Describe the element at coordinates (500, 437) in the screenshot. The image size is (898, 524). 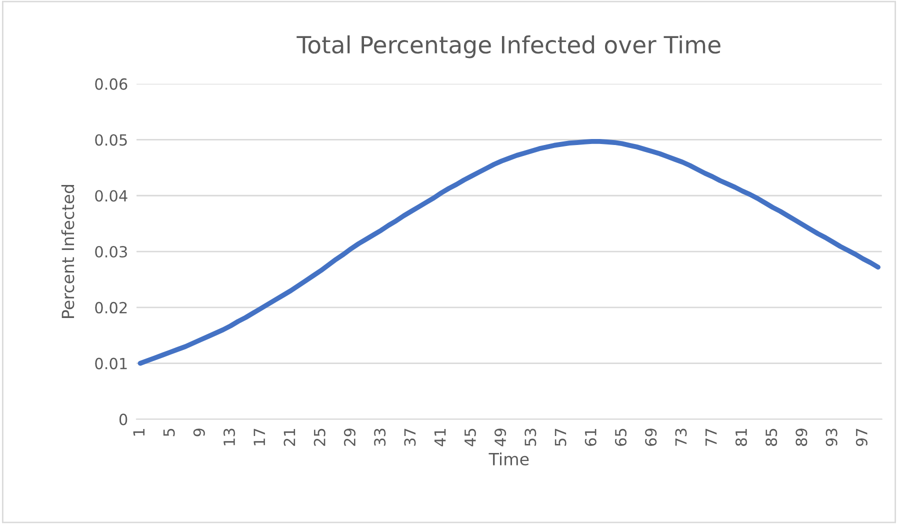
I see `x-tick-label: 49` at that location.